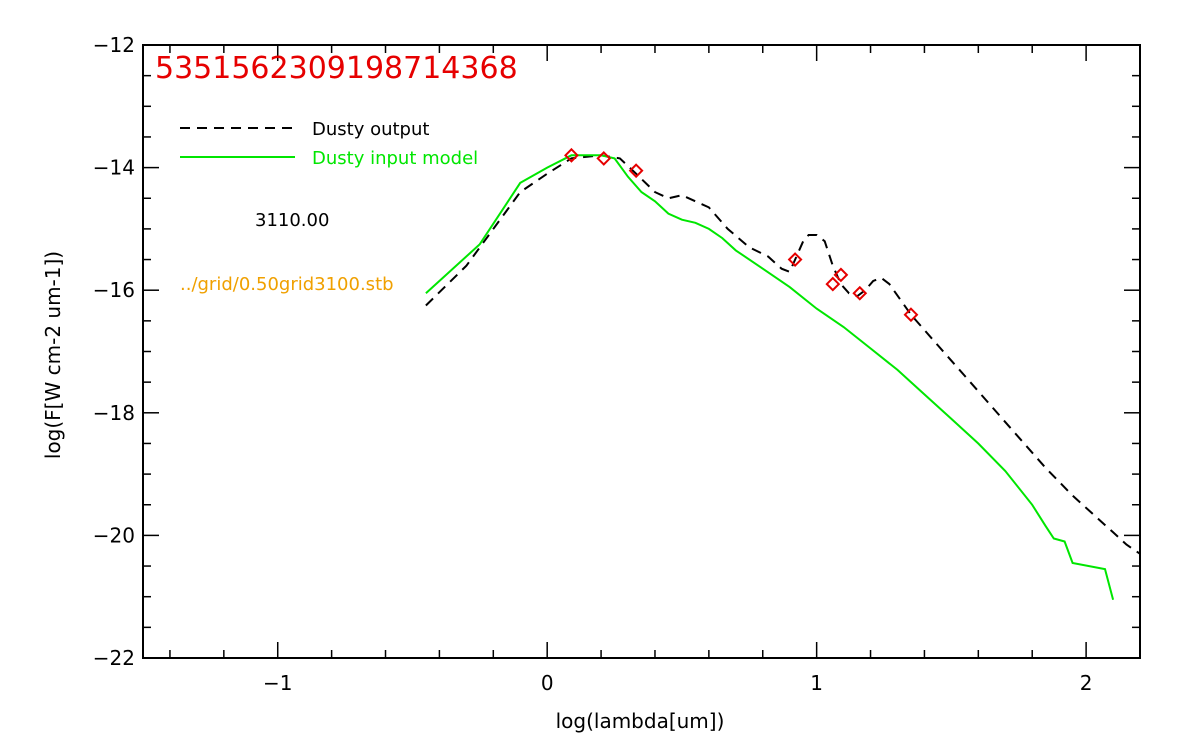 Image resolution: width=1180 pixels, height=750 pixels. I want to click on y-tick-label: −18, so click(114, 413).